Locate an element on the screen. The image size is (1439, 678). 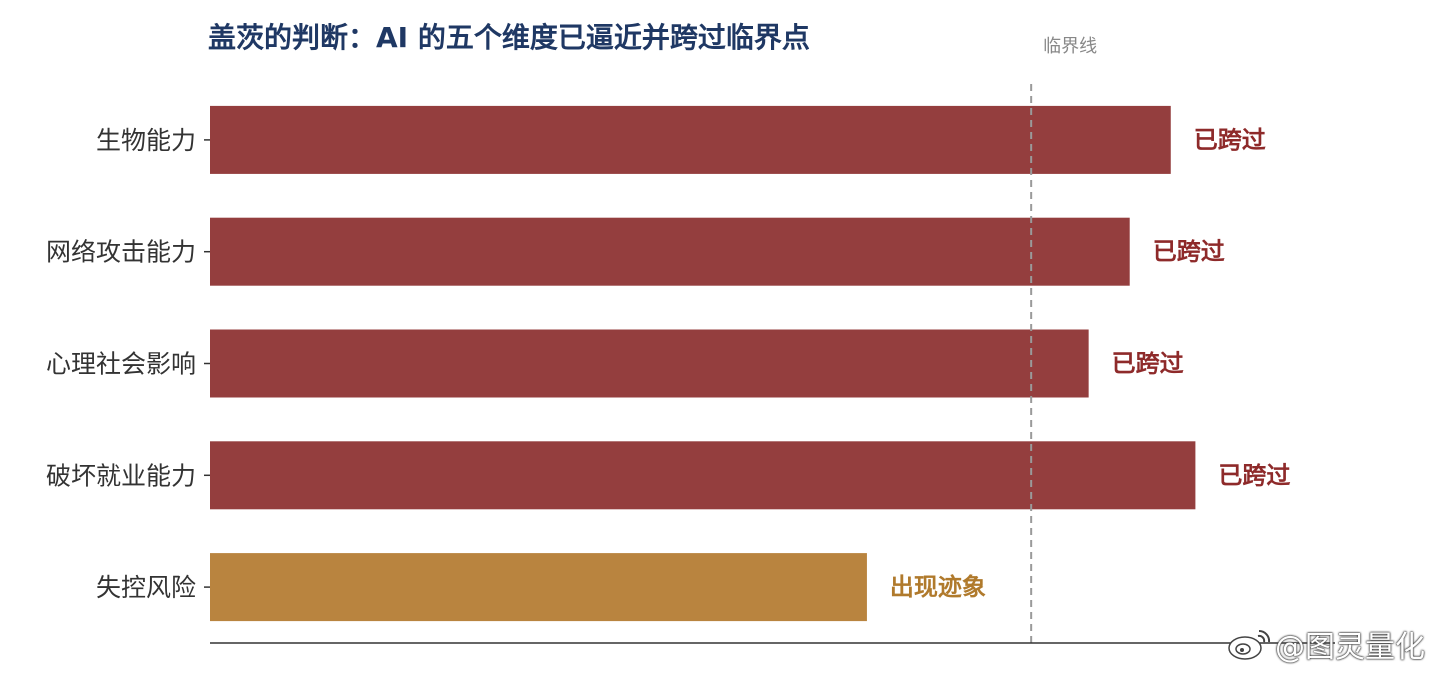
threshold-layer: 临界线 is located at coordinates (1063, 339).